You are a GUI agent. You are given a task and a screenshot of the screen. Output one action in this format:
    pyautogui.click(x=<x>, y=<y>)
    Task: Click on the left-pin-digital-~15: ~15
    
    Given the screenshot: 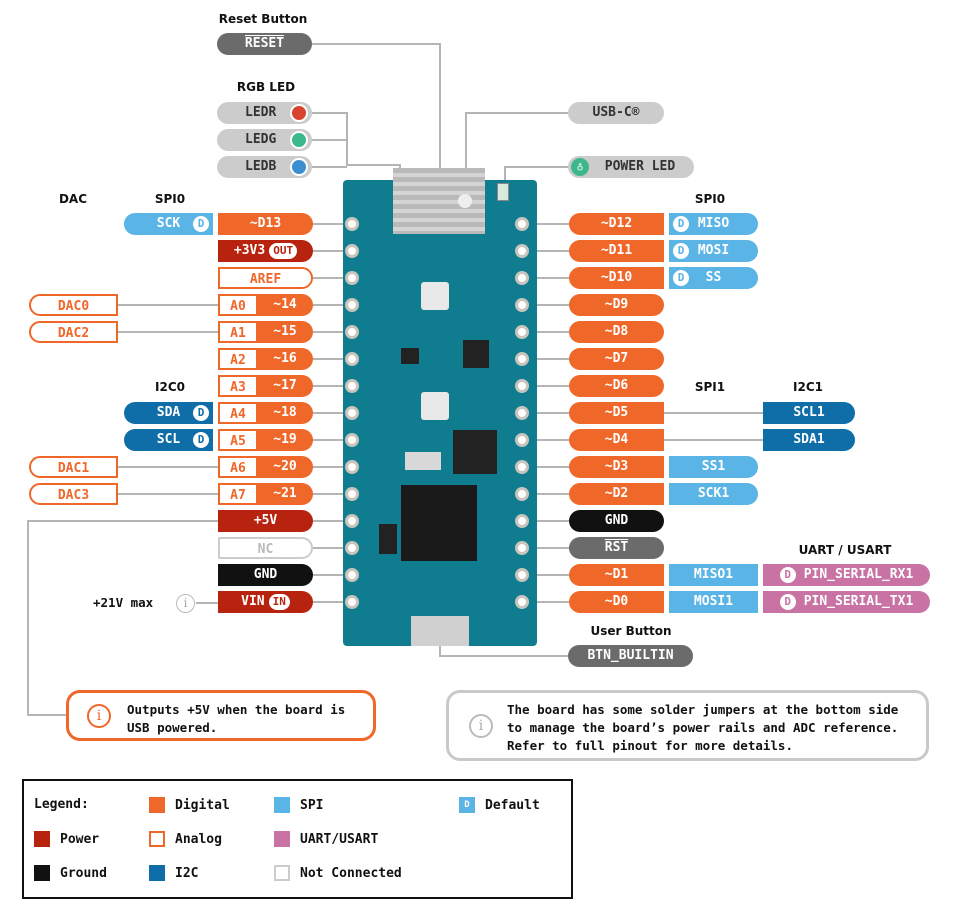 What is the action you would take?
    pyautogui.click(x=285, y=332)
    